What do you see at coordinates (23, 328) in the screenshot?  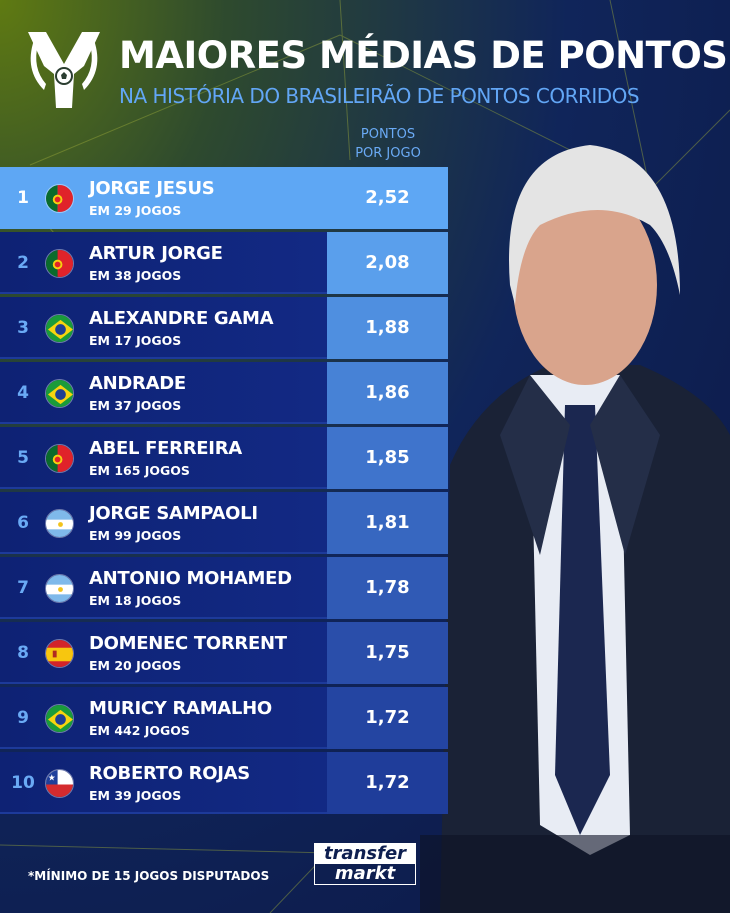 I see `rank-number: 3` at bounding box center [23, 328].